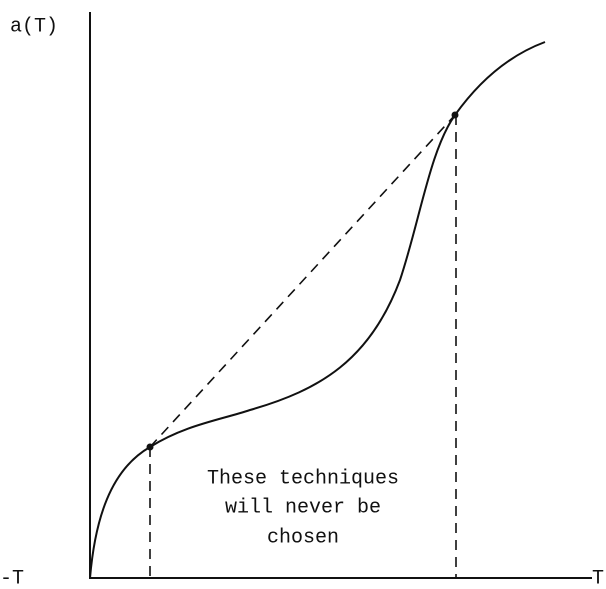 This screenshot has width=606, height=589. Describe the element at coordinates (303, 478) in the screenshot. I see `annotation: These techniques` at that location.